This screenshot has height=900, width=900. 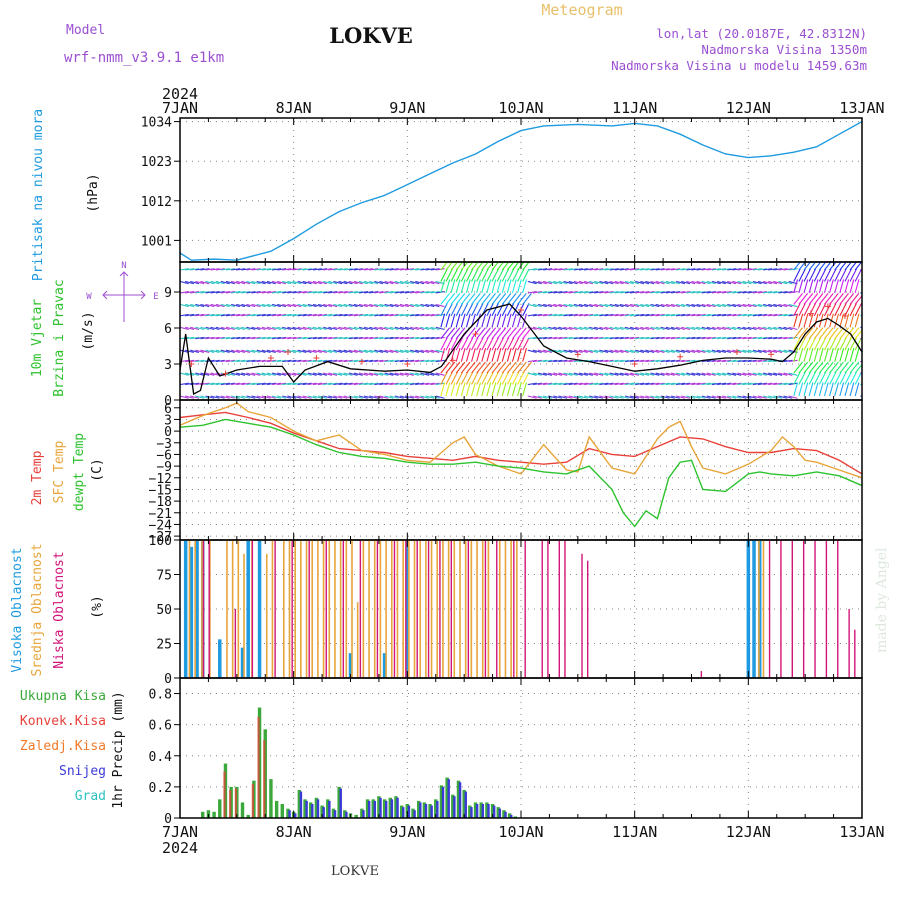 What do you see at coordinates (168, 420) in the screenshot?
I see `y-tick-label: 3` at bounding box center [168, 420].